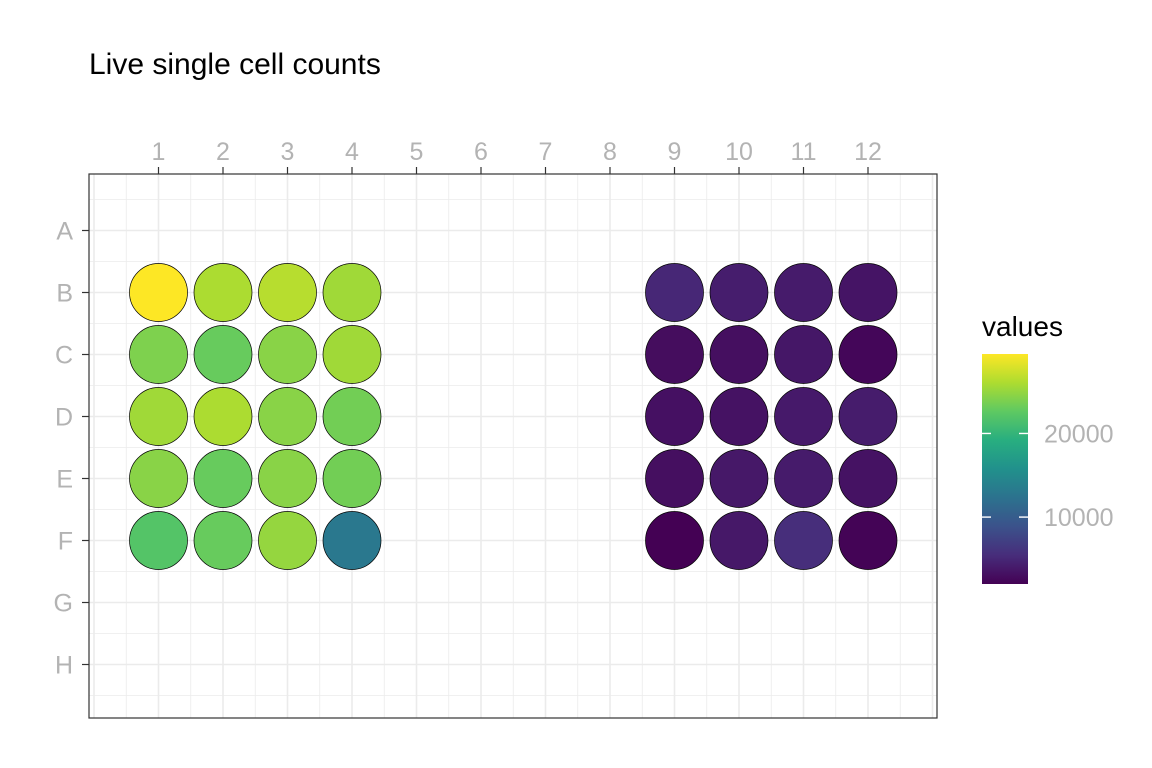 The image size is (1152, 768). I want to click on well-F1, so click(158, 540).